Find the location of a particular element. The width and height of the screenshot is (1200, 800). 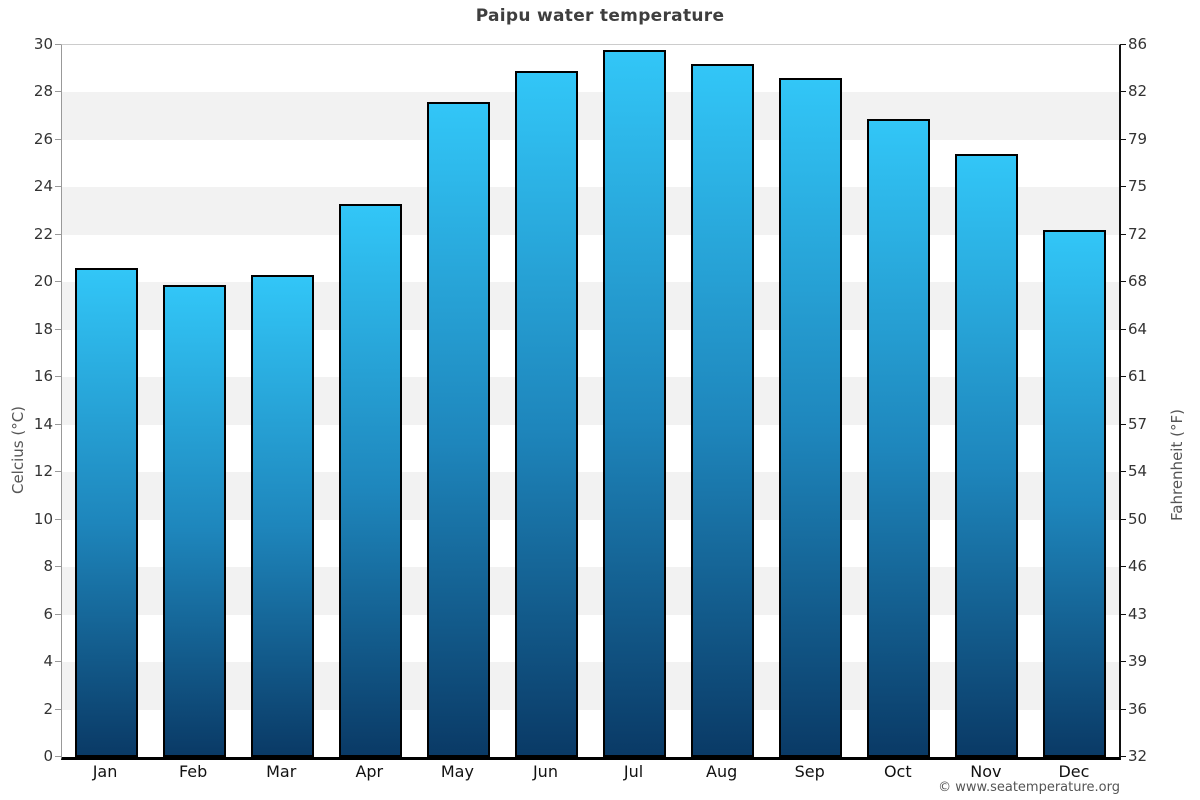

y-tick-right-75: 75 is located at coordinates (1138, 186).